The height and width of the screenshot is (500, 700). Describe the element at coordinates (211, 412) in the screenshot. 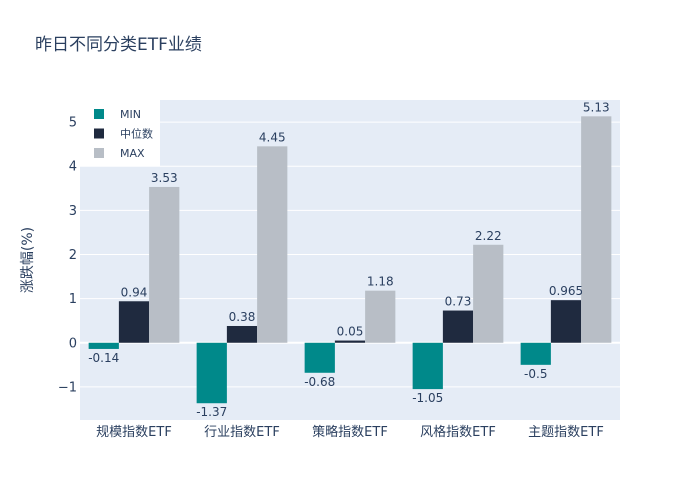

I see `data-label: -1.37` at that location.